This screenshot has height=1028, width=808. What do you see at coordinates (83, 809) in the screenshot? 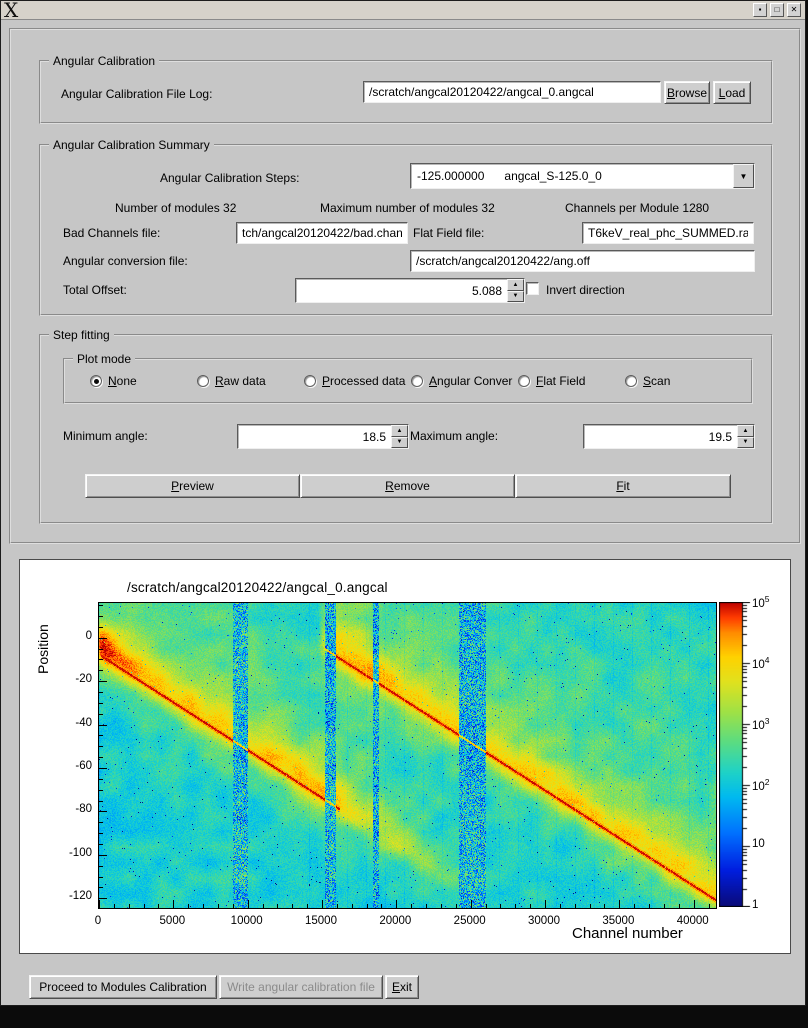
I see `y-tick-label: -80` at bounding box center [83, 809].